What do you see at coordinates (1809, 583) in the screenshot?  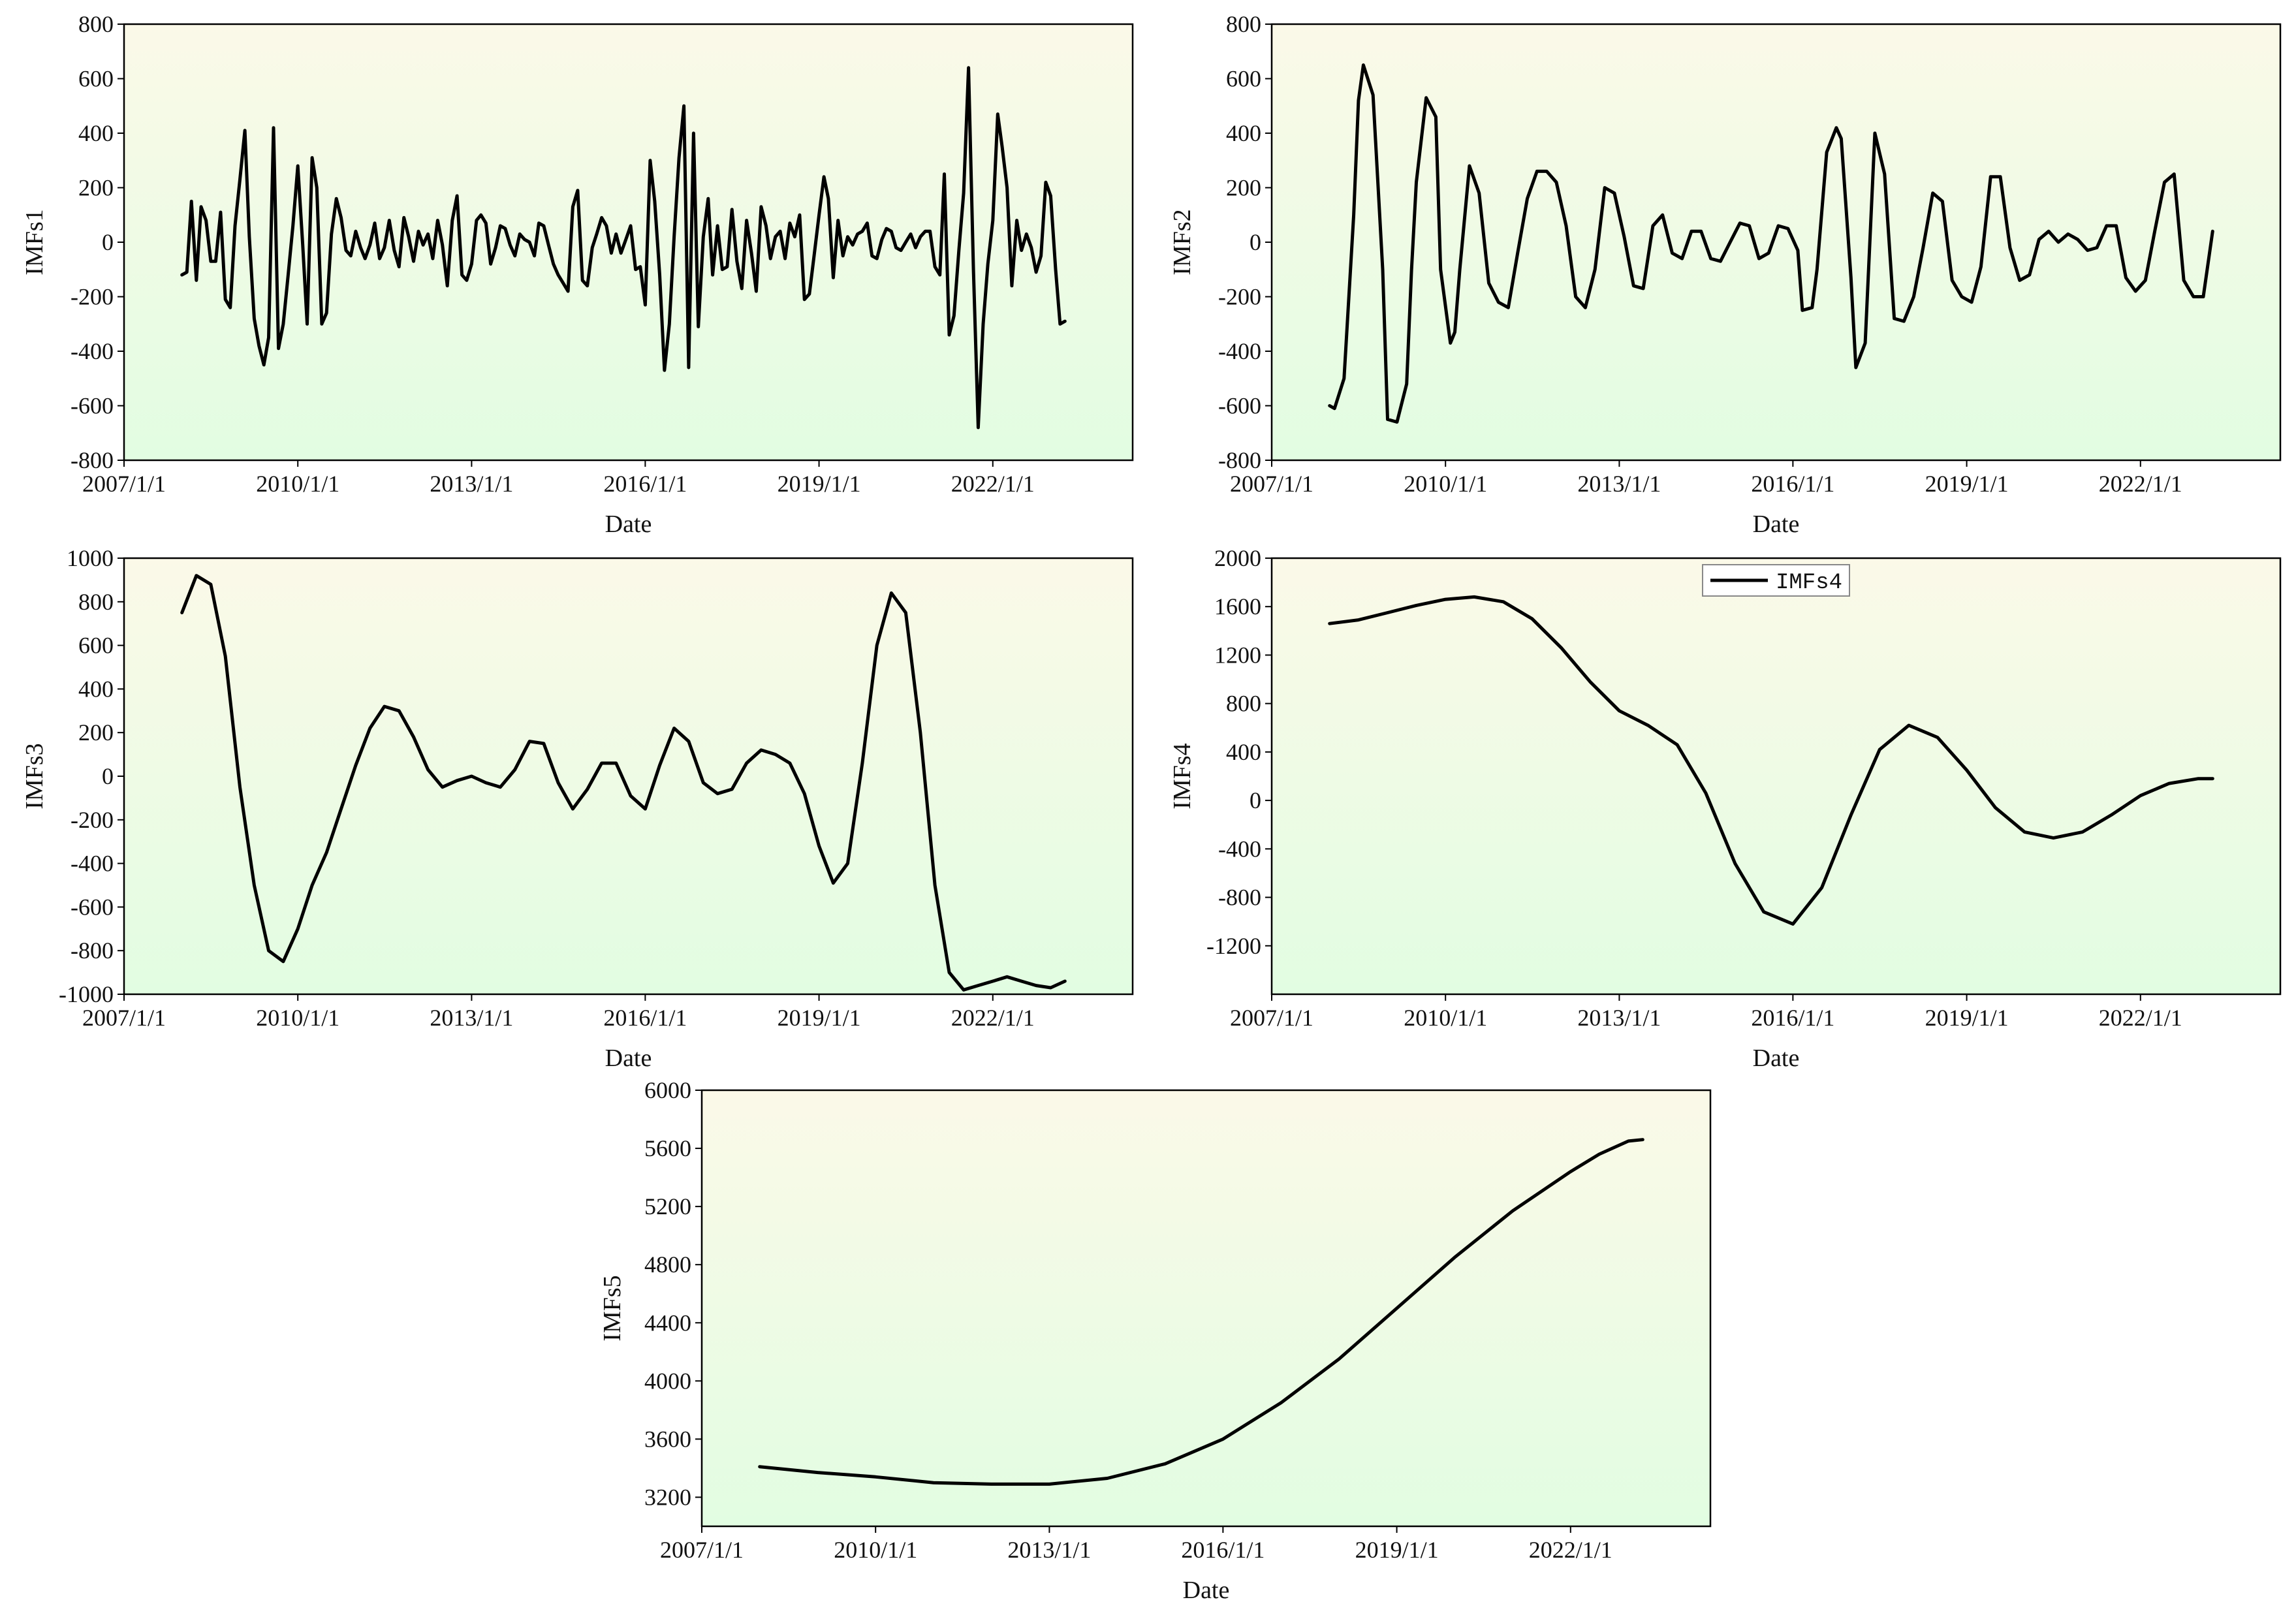 I see `legend-label: IMFs4` at bounding box center [1809, 583].